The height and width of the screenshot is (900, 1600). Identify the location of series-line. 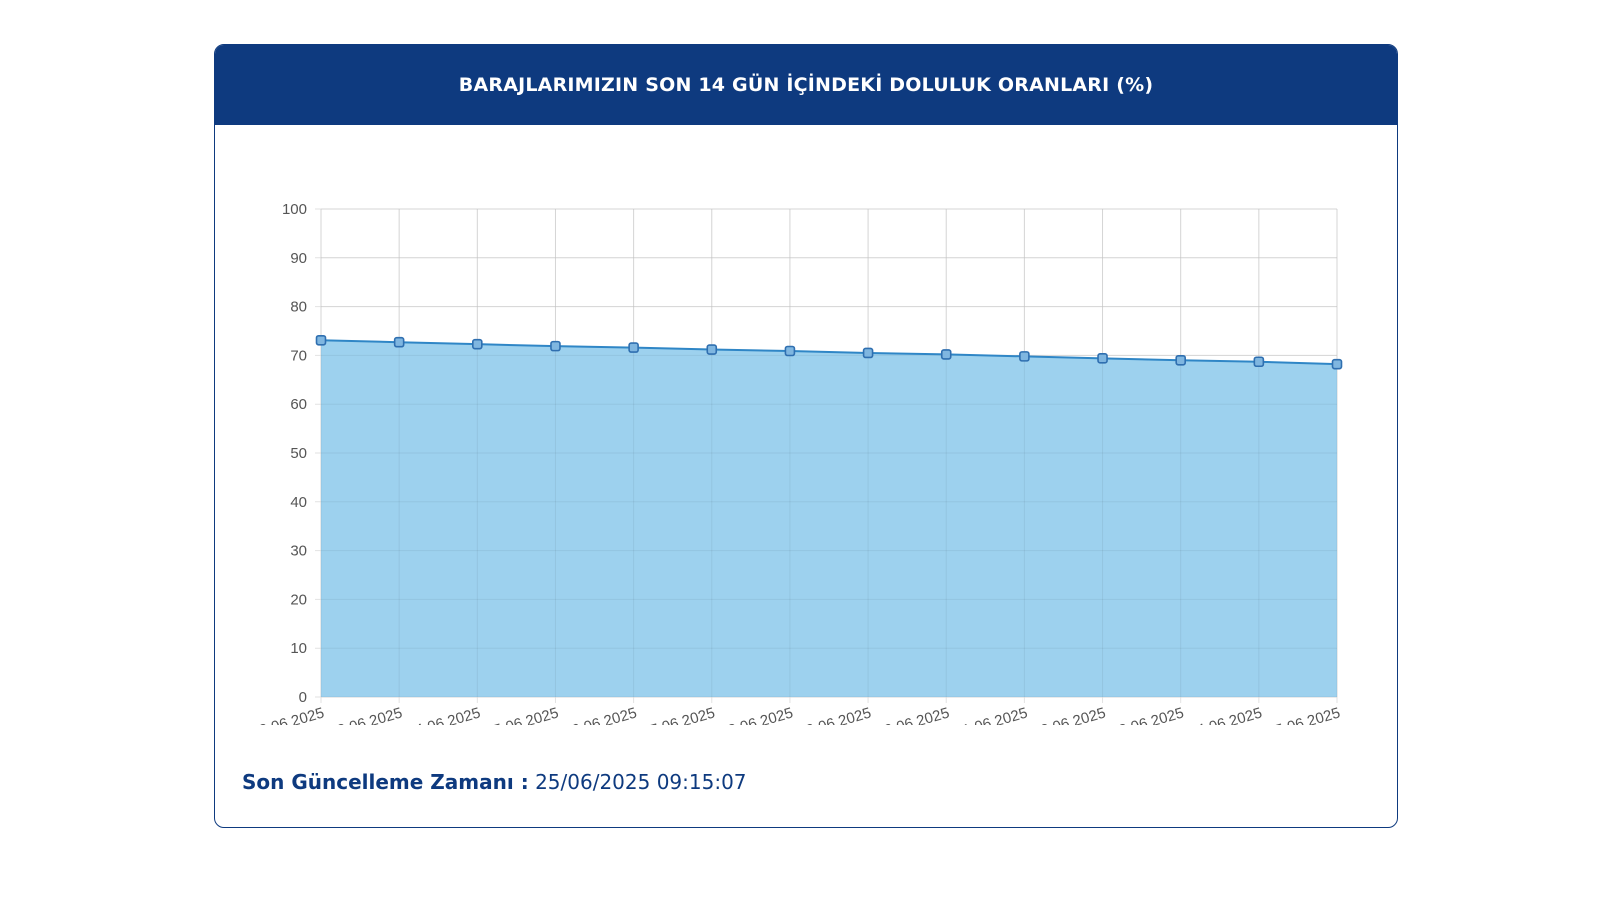
(829, 352).